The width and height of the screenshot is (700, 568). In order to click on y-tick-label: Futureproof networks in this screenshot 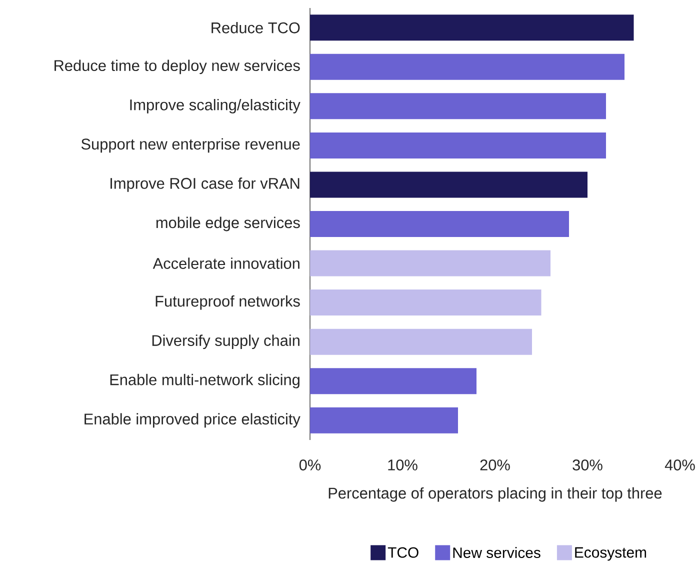, I will do `click(228, 302)`.